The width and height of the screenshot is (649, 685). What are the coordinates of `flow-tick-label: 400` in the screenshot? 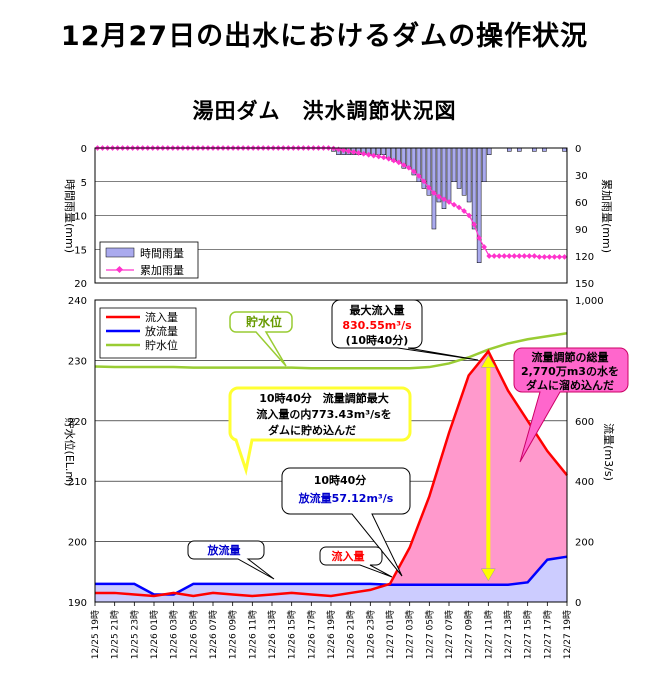 It's located at (584, 482).